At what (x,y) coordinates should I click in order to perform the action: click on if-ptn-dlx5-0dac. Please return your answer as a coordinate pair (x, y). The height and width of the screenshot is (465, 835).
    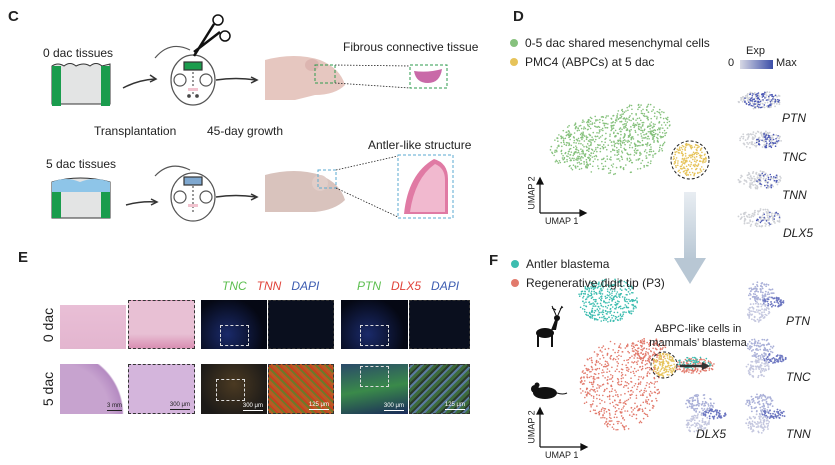
    Looking at the image, I should click on (374, 324).